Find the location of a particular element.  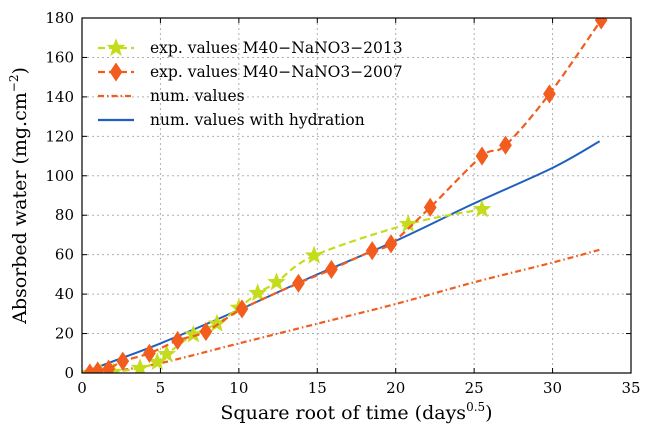

legend-item: exp. values M40−NaNO3−2013 is located at coordinates (250, 48).